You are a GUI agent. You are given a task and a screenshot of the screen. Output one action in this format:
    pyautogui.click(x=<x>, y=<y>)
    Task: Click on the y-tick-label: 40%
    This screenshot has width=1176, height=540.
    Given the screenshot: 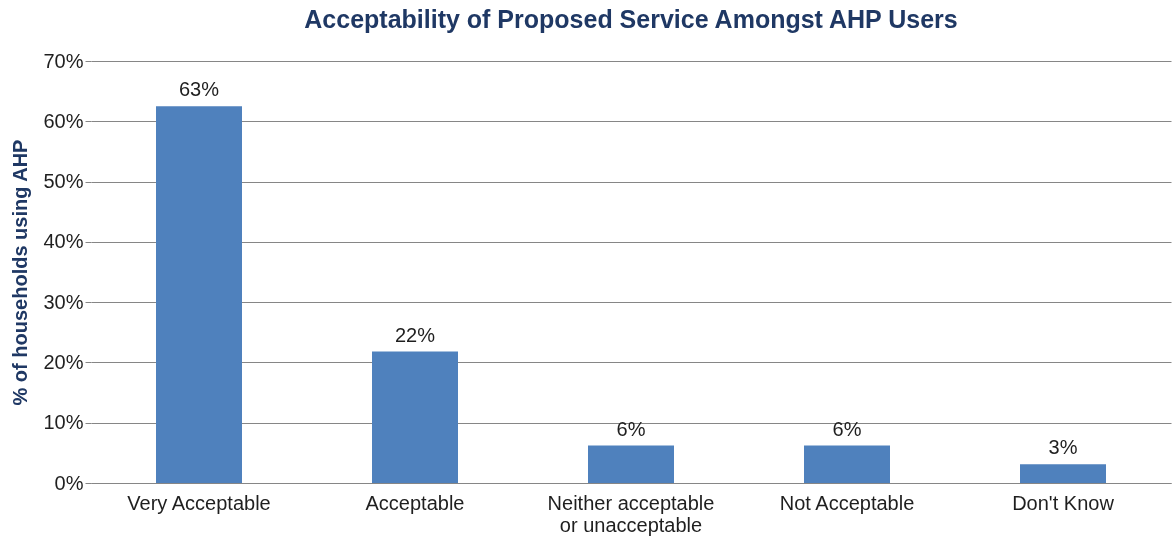 What is the action you would take?
    pyautogui.click(x=63, y=241)
    